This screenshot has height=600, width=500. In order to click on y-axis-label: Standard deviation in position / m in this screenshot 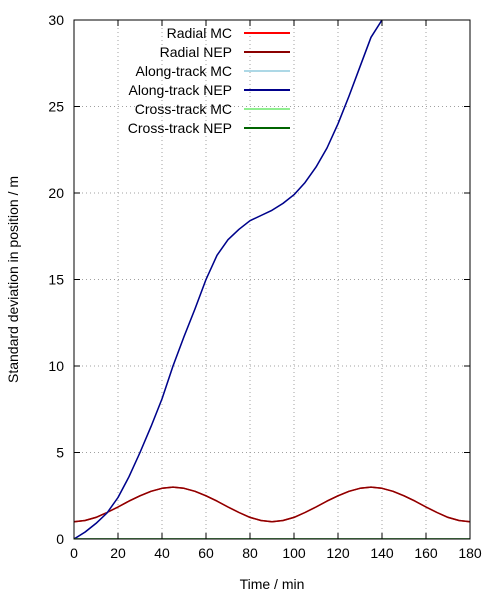, I will do `click(13, 279)`.